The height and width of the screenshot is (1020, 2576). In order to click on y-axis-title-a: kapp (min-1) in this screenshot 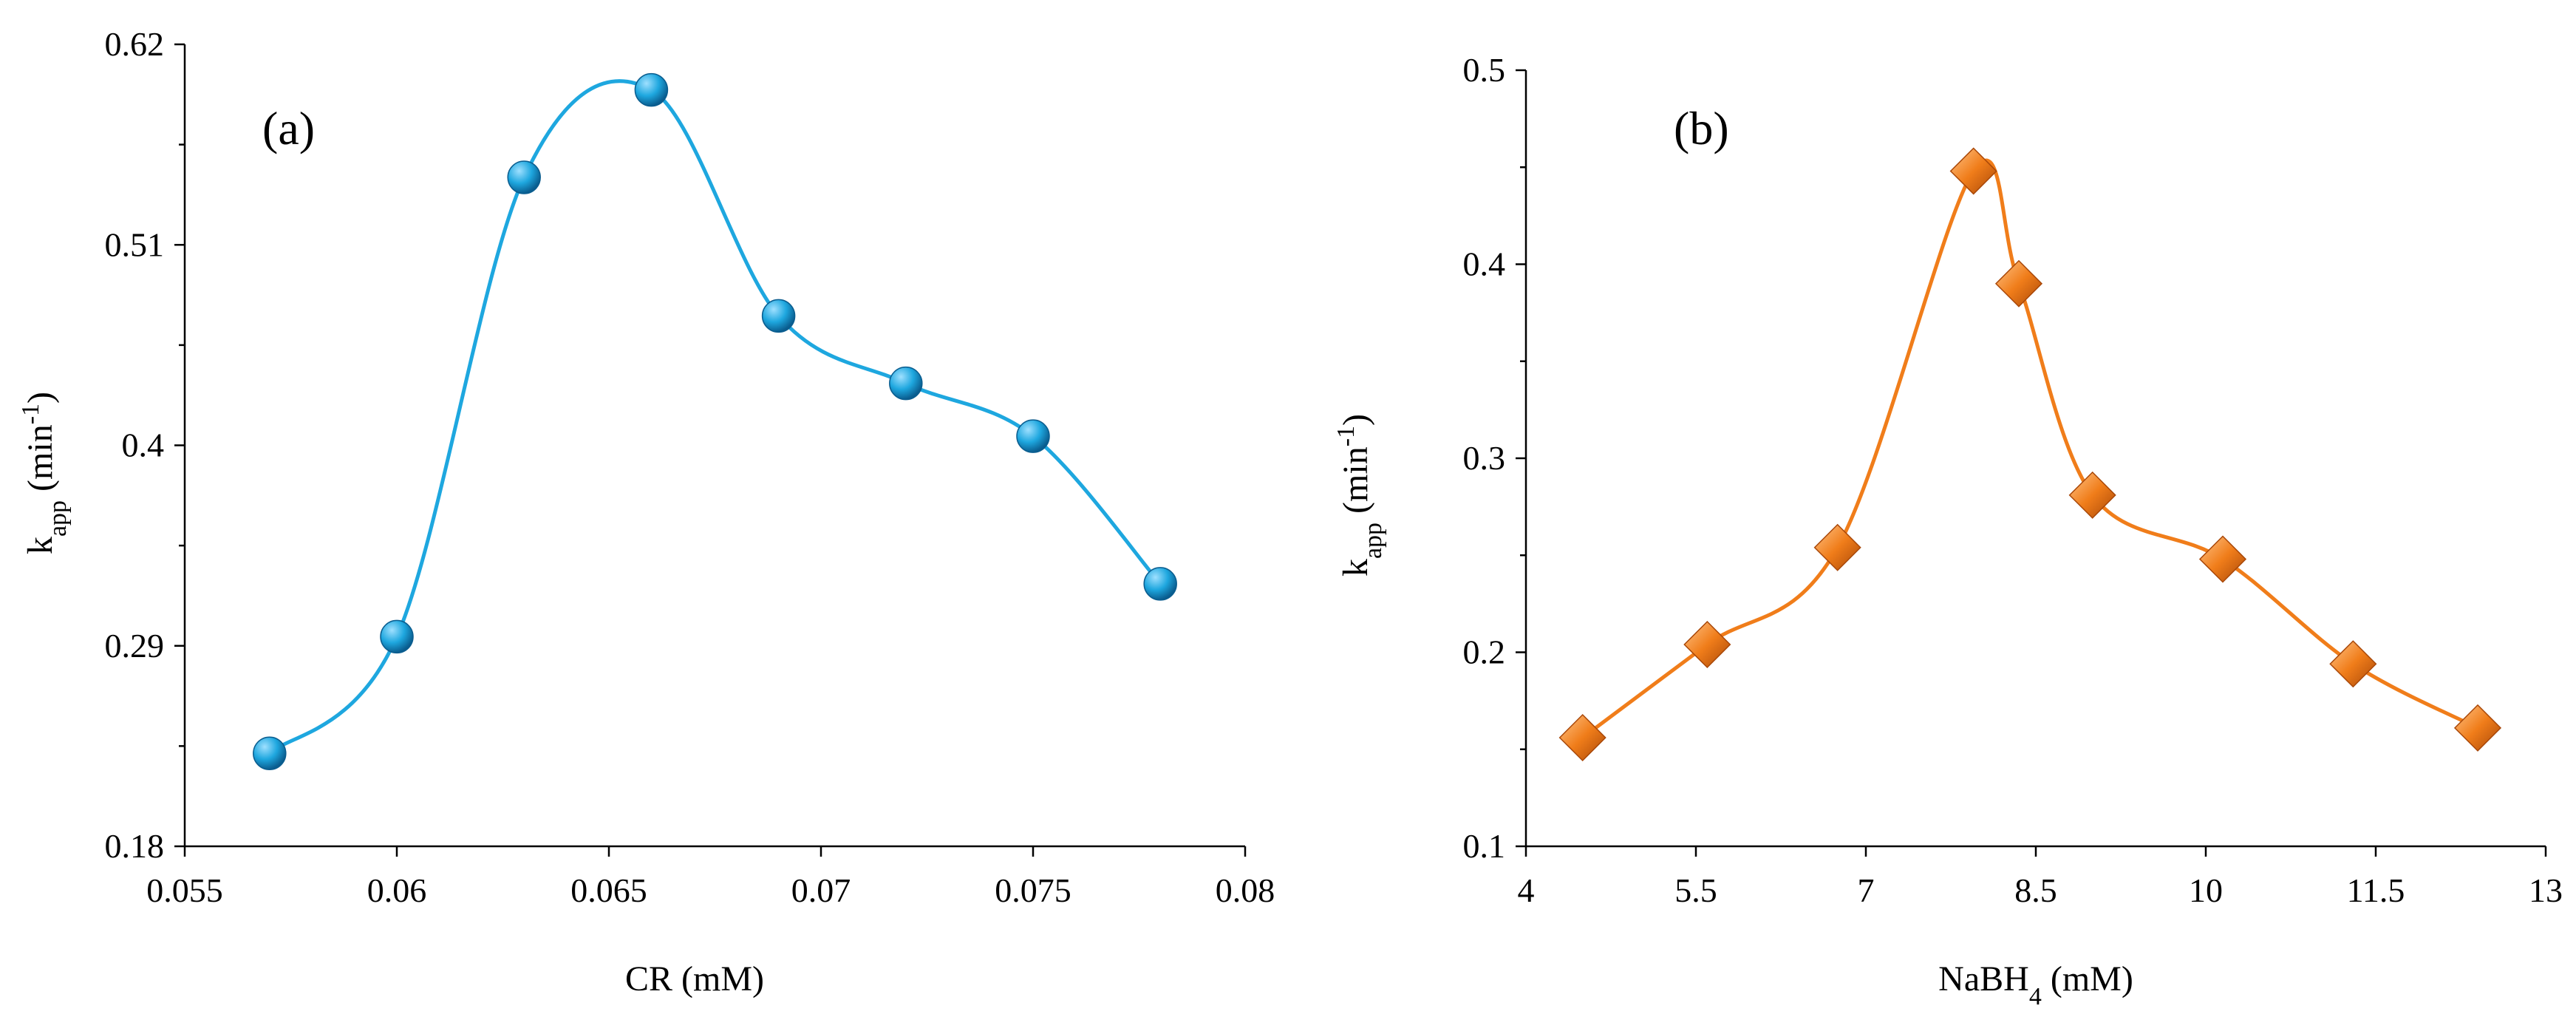, I will do `click(44, 473)`.